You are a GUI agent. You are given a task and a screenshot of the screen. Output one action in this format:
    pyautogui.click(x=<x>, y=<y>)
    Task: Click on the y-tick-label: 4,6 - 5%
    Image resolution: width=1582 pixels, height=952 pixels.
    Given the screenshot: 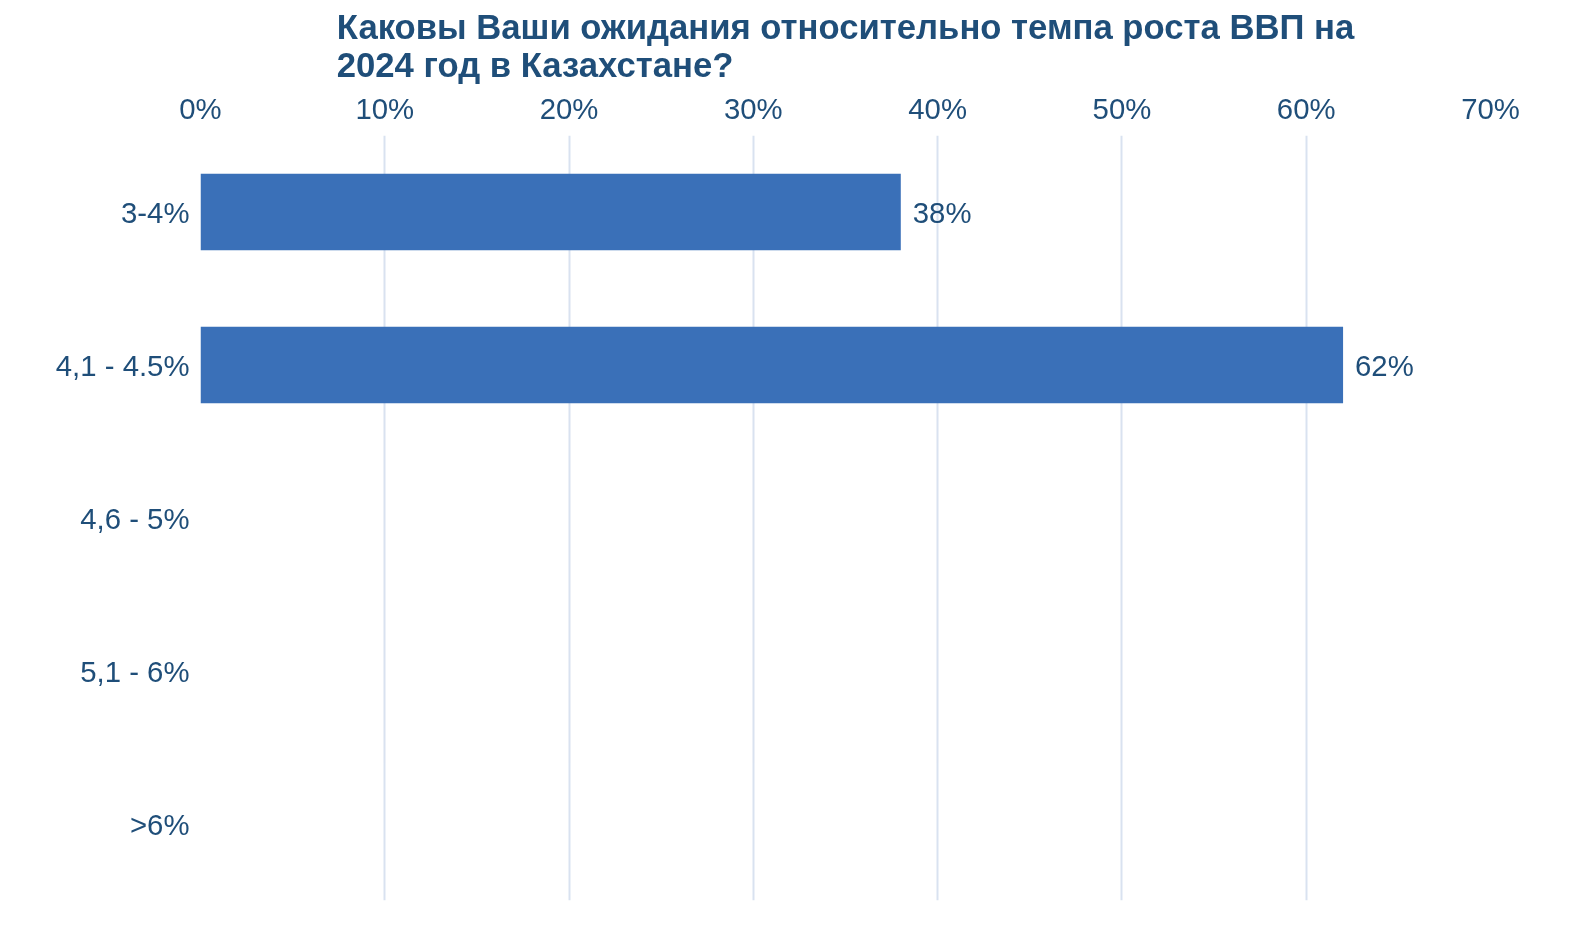 What is the action you would take?
    pyautogui.click(x=135, y=518)
    